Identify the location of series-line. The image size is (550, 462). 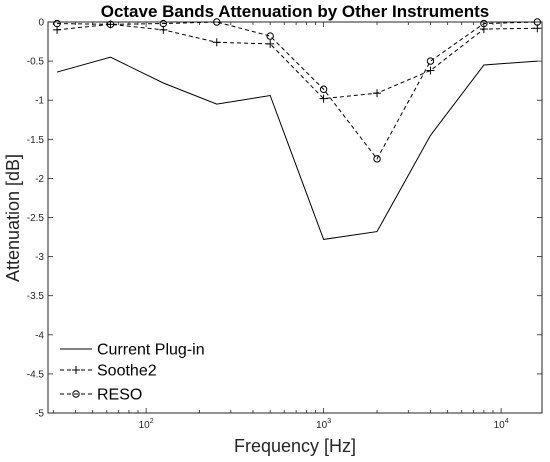
(297, 61).